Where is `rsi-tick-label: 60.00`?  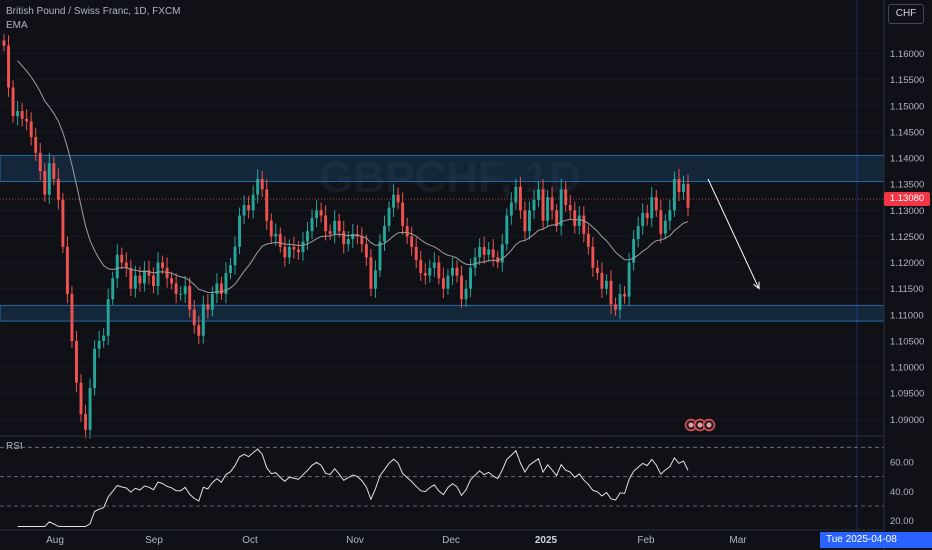 rsi-tick-label: 60.00 is located at coordinates (902, 463).